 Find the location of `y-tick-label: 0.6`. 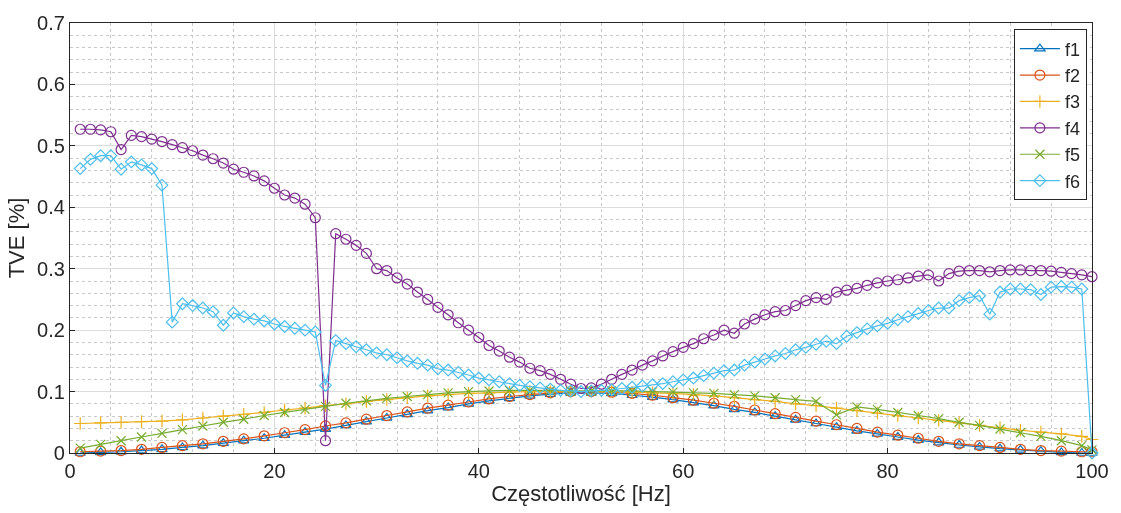

y-tick-label: 0.6 is located at coordinates (51, 84).